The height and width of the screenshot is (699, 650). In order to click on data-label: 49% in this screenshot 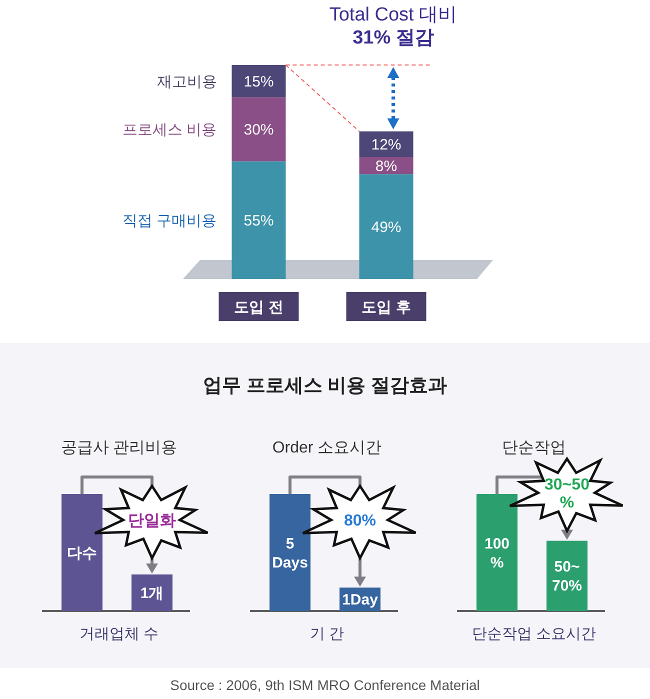, I will do `click(386, 227)`.